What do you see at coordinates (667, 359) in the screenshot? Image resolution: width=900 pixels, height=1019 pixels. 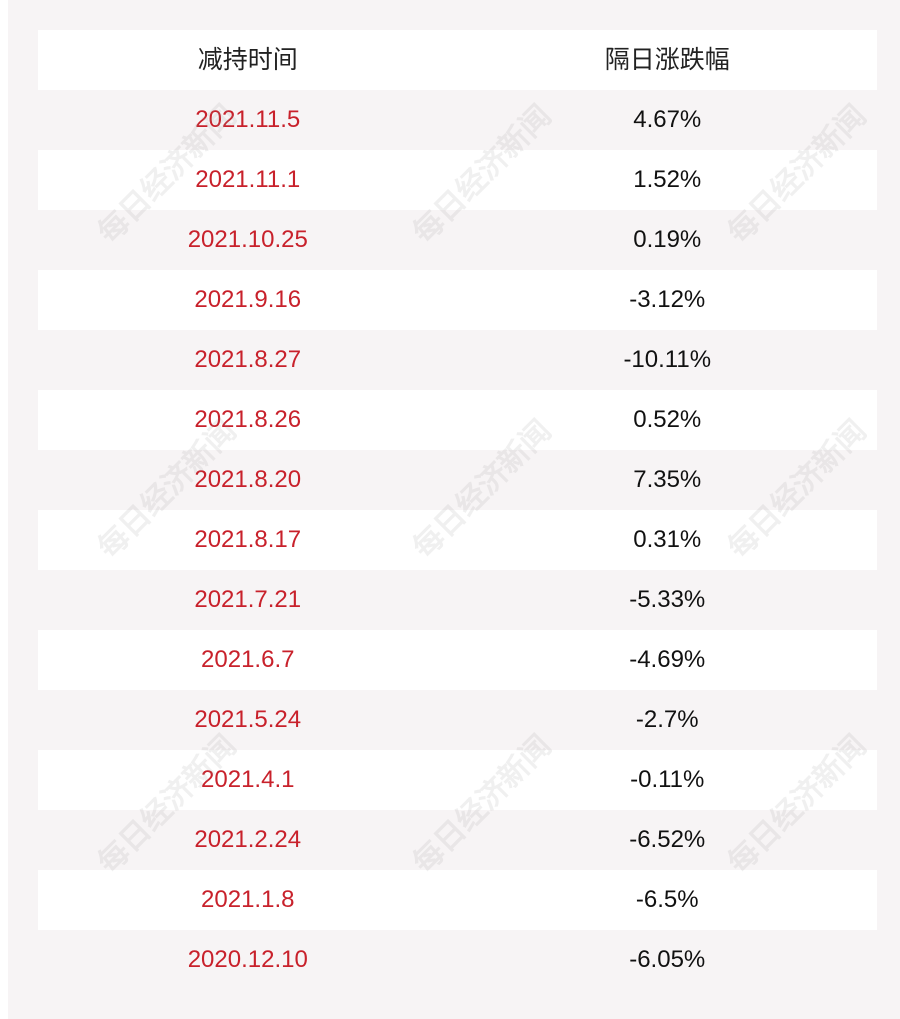 I see `change-cell: -10.11%` at bounding box center [667, 359].